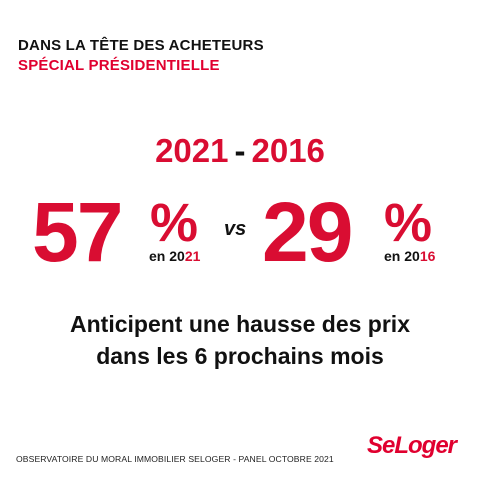  I want to click on stat-left-label: en 2021, so click(174, 256).